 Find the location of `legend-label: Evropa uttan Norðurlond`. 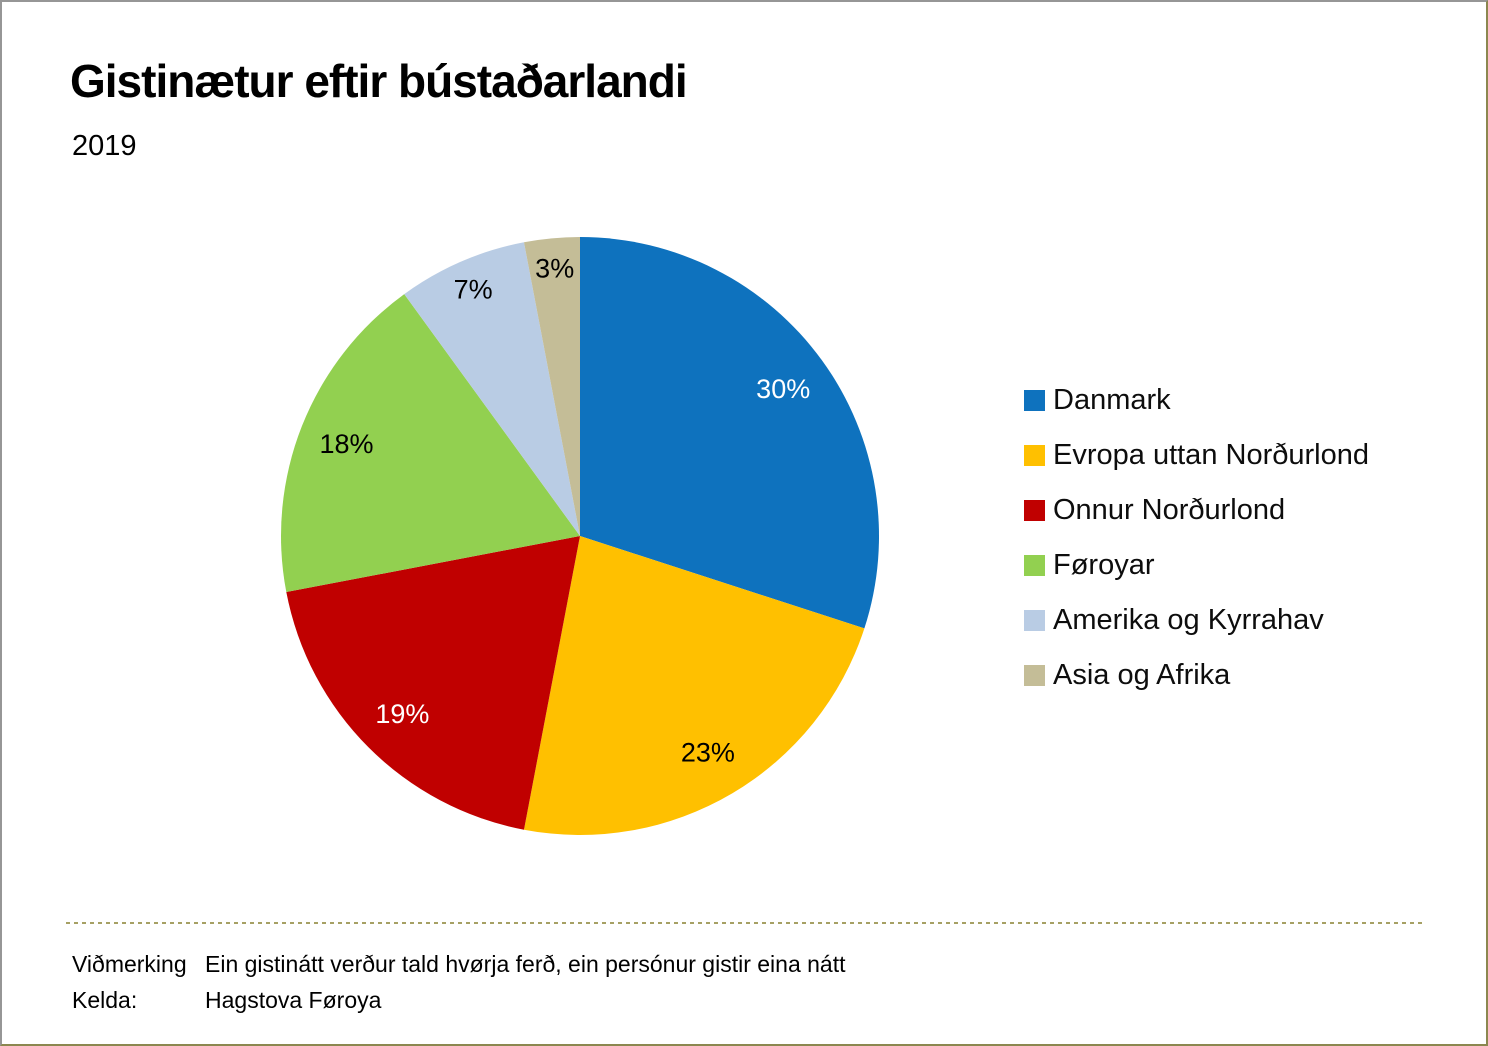

legend-label: Evropa uttan Norðurlond is located at coordinates (1211, 455).